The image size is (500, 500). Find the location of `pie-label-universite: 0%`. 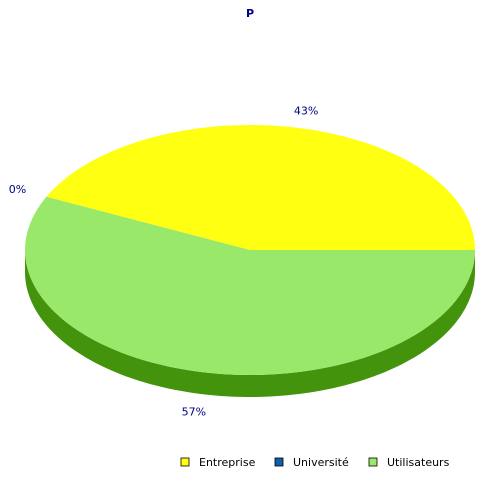

pie-label-universite: 0% is located at coordinates (17, 189).